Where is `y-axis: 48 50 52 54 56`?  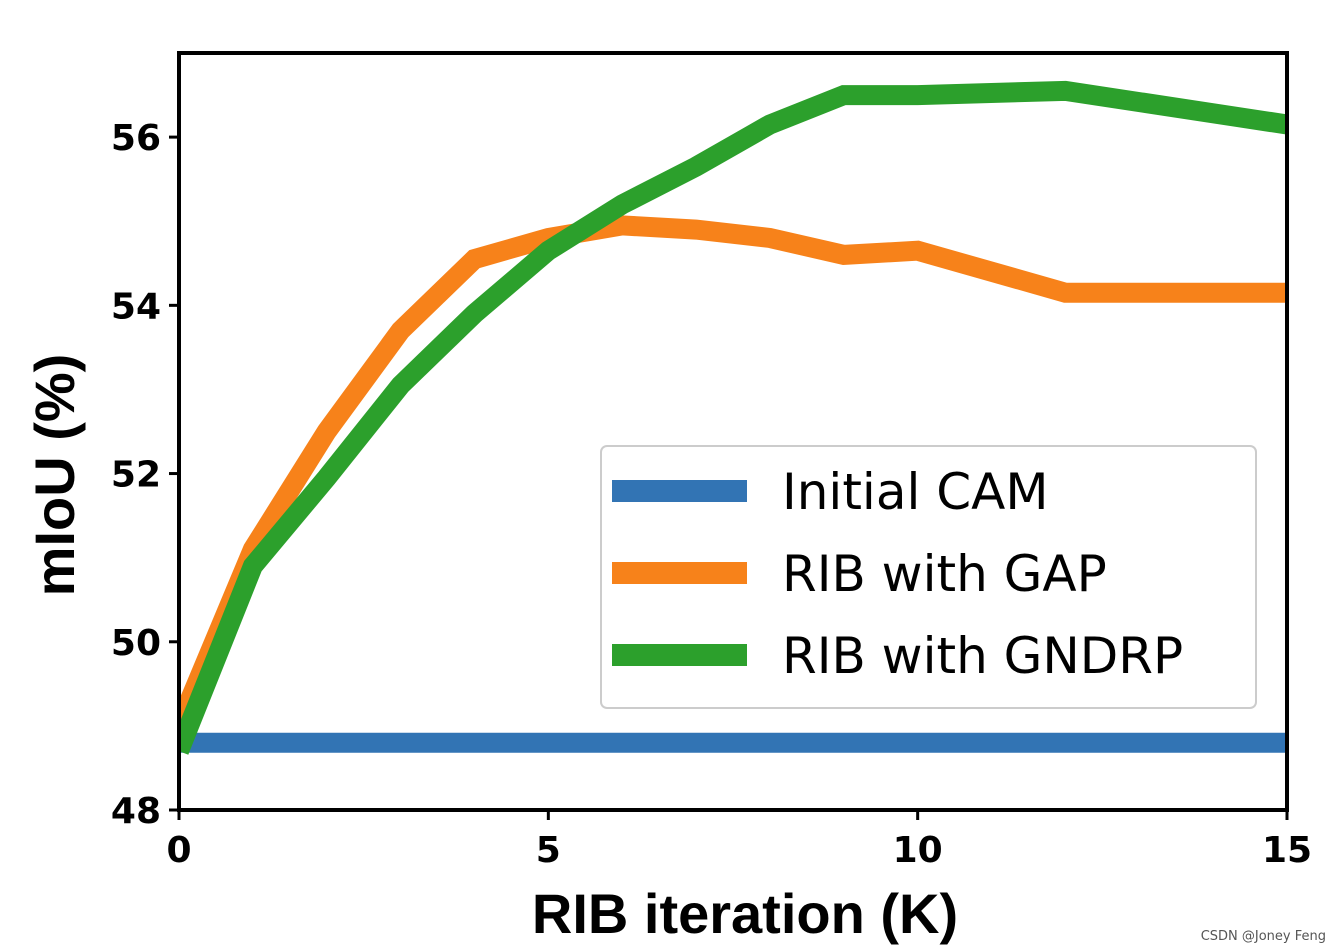
y-axis: 48 50 52 54 56 is located at coordinates (145, 475).